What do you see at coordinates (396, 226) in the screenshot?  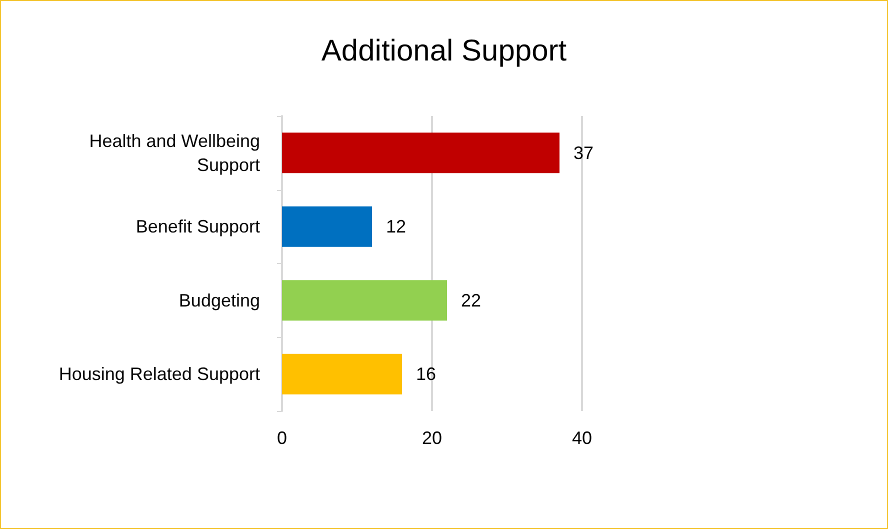 I see `data-label: 12` at bounding box center [396, 226].